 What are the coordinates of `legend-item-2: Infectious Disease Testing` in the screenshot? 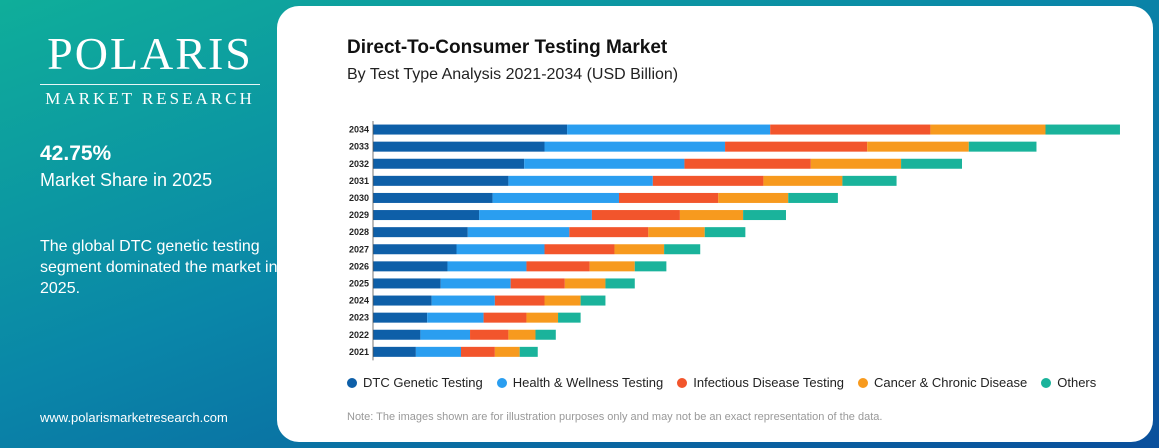 It's located at (760, 382).